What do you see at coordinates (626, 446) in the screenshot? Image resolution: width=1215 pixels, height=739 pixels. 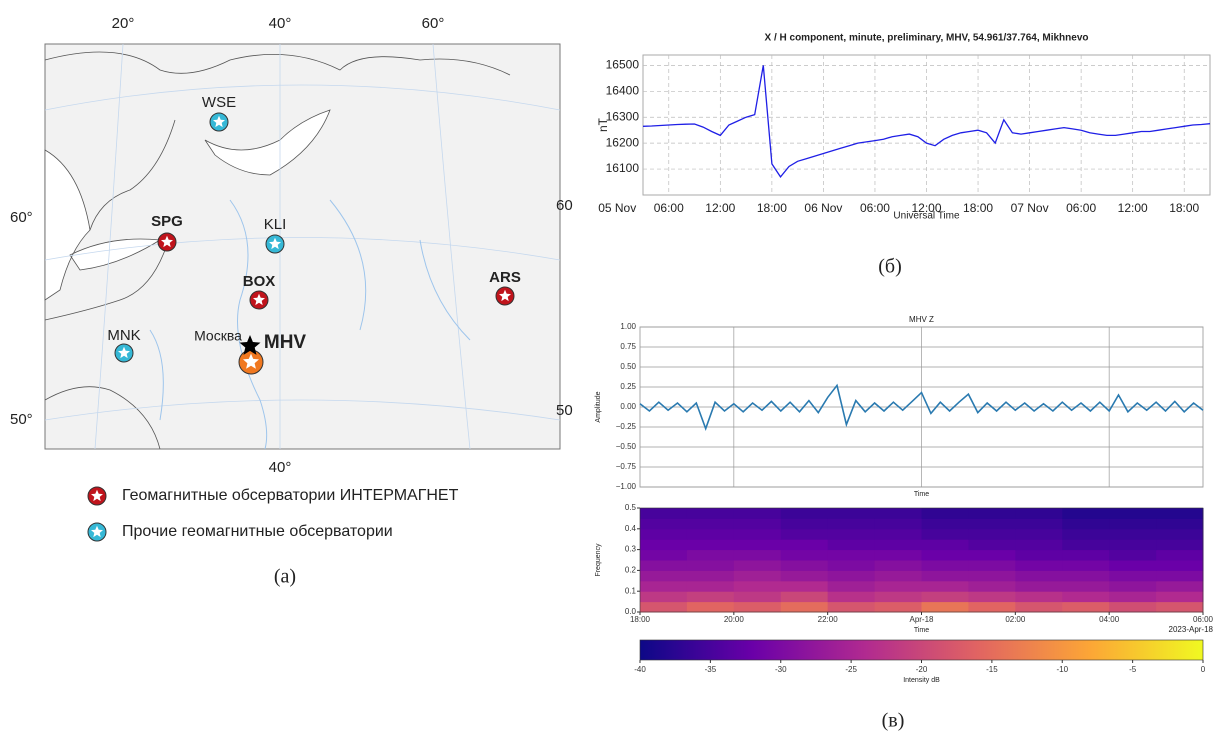 I see `y-tick-label: −0.50` at bounding box center [626, 446].